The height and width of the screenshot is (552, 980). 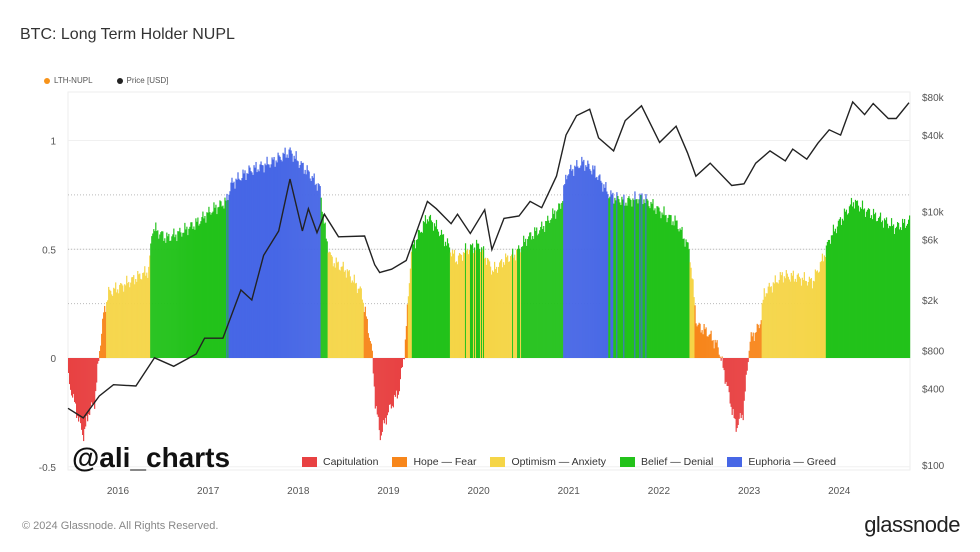 I want to click on y-right-tick-label: $10k, so click(x=933, y=212).